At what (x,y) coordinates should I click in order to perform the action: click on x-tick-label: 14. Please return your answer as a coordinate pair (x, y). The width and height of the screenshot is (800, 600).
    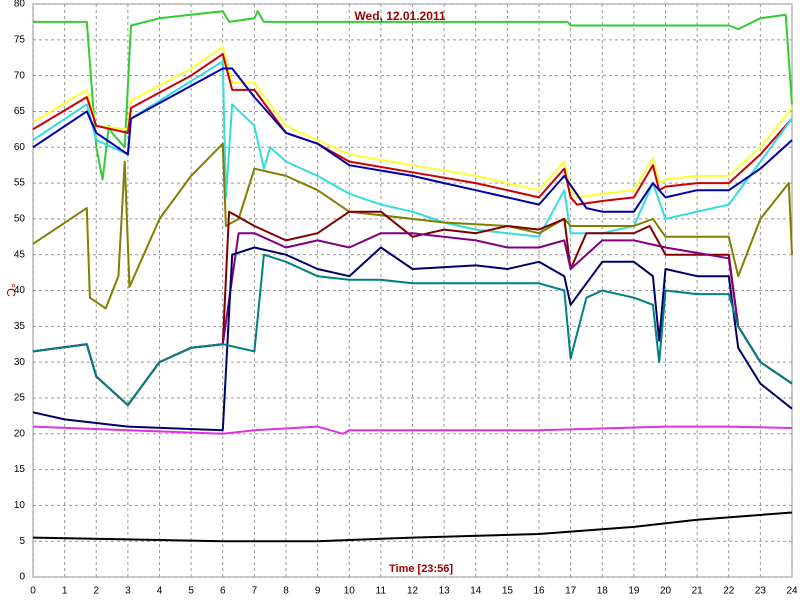
    Looking at the image, I should click on (476, 591).